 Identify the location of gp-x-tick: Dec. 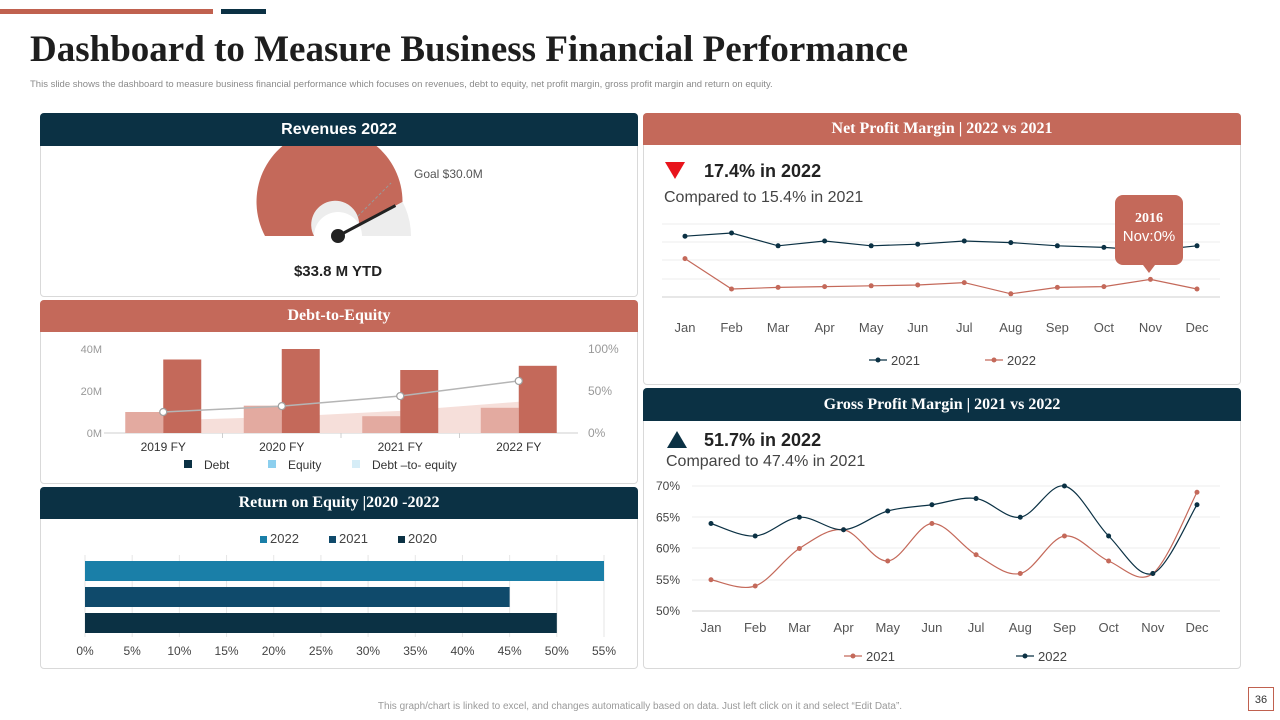
(1197, 627).